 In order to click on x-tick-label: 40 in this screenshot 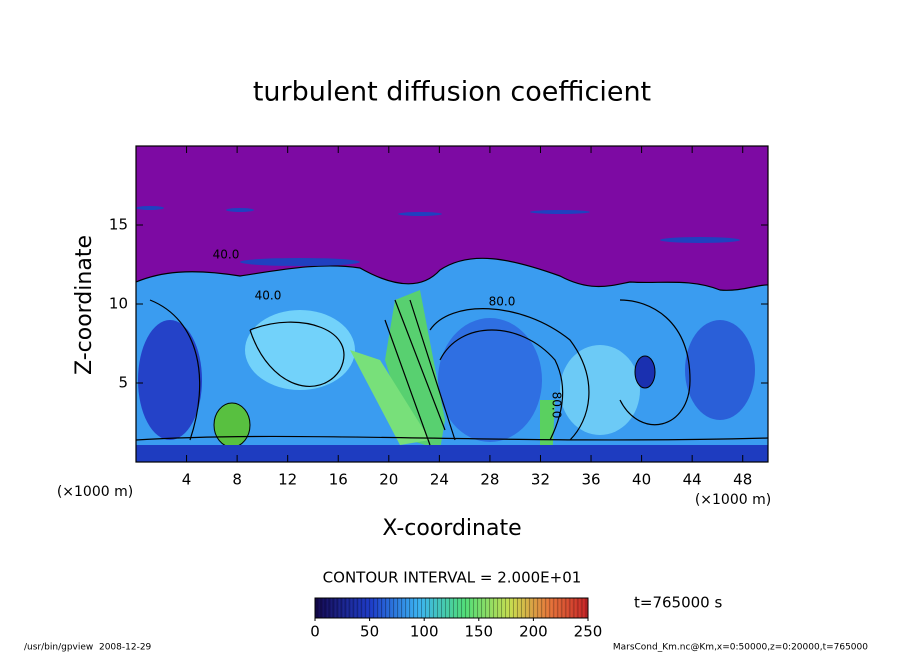, I will do `click(641, 480)`.